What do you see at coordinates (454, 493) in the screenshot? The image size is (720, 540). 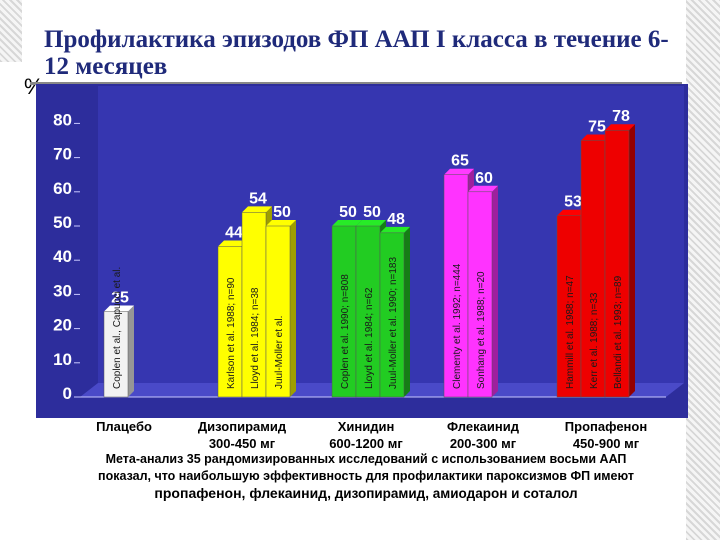 I see `footnote-rest: дизопирамид, амиодарон и соталол` at bounding box center [454, 493].